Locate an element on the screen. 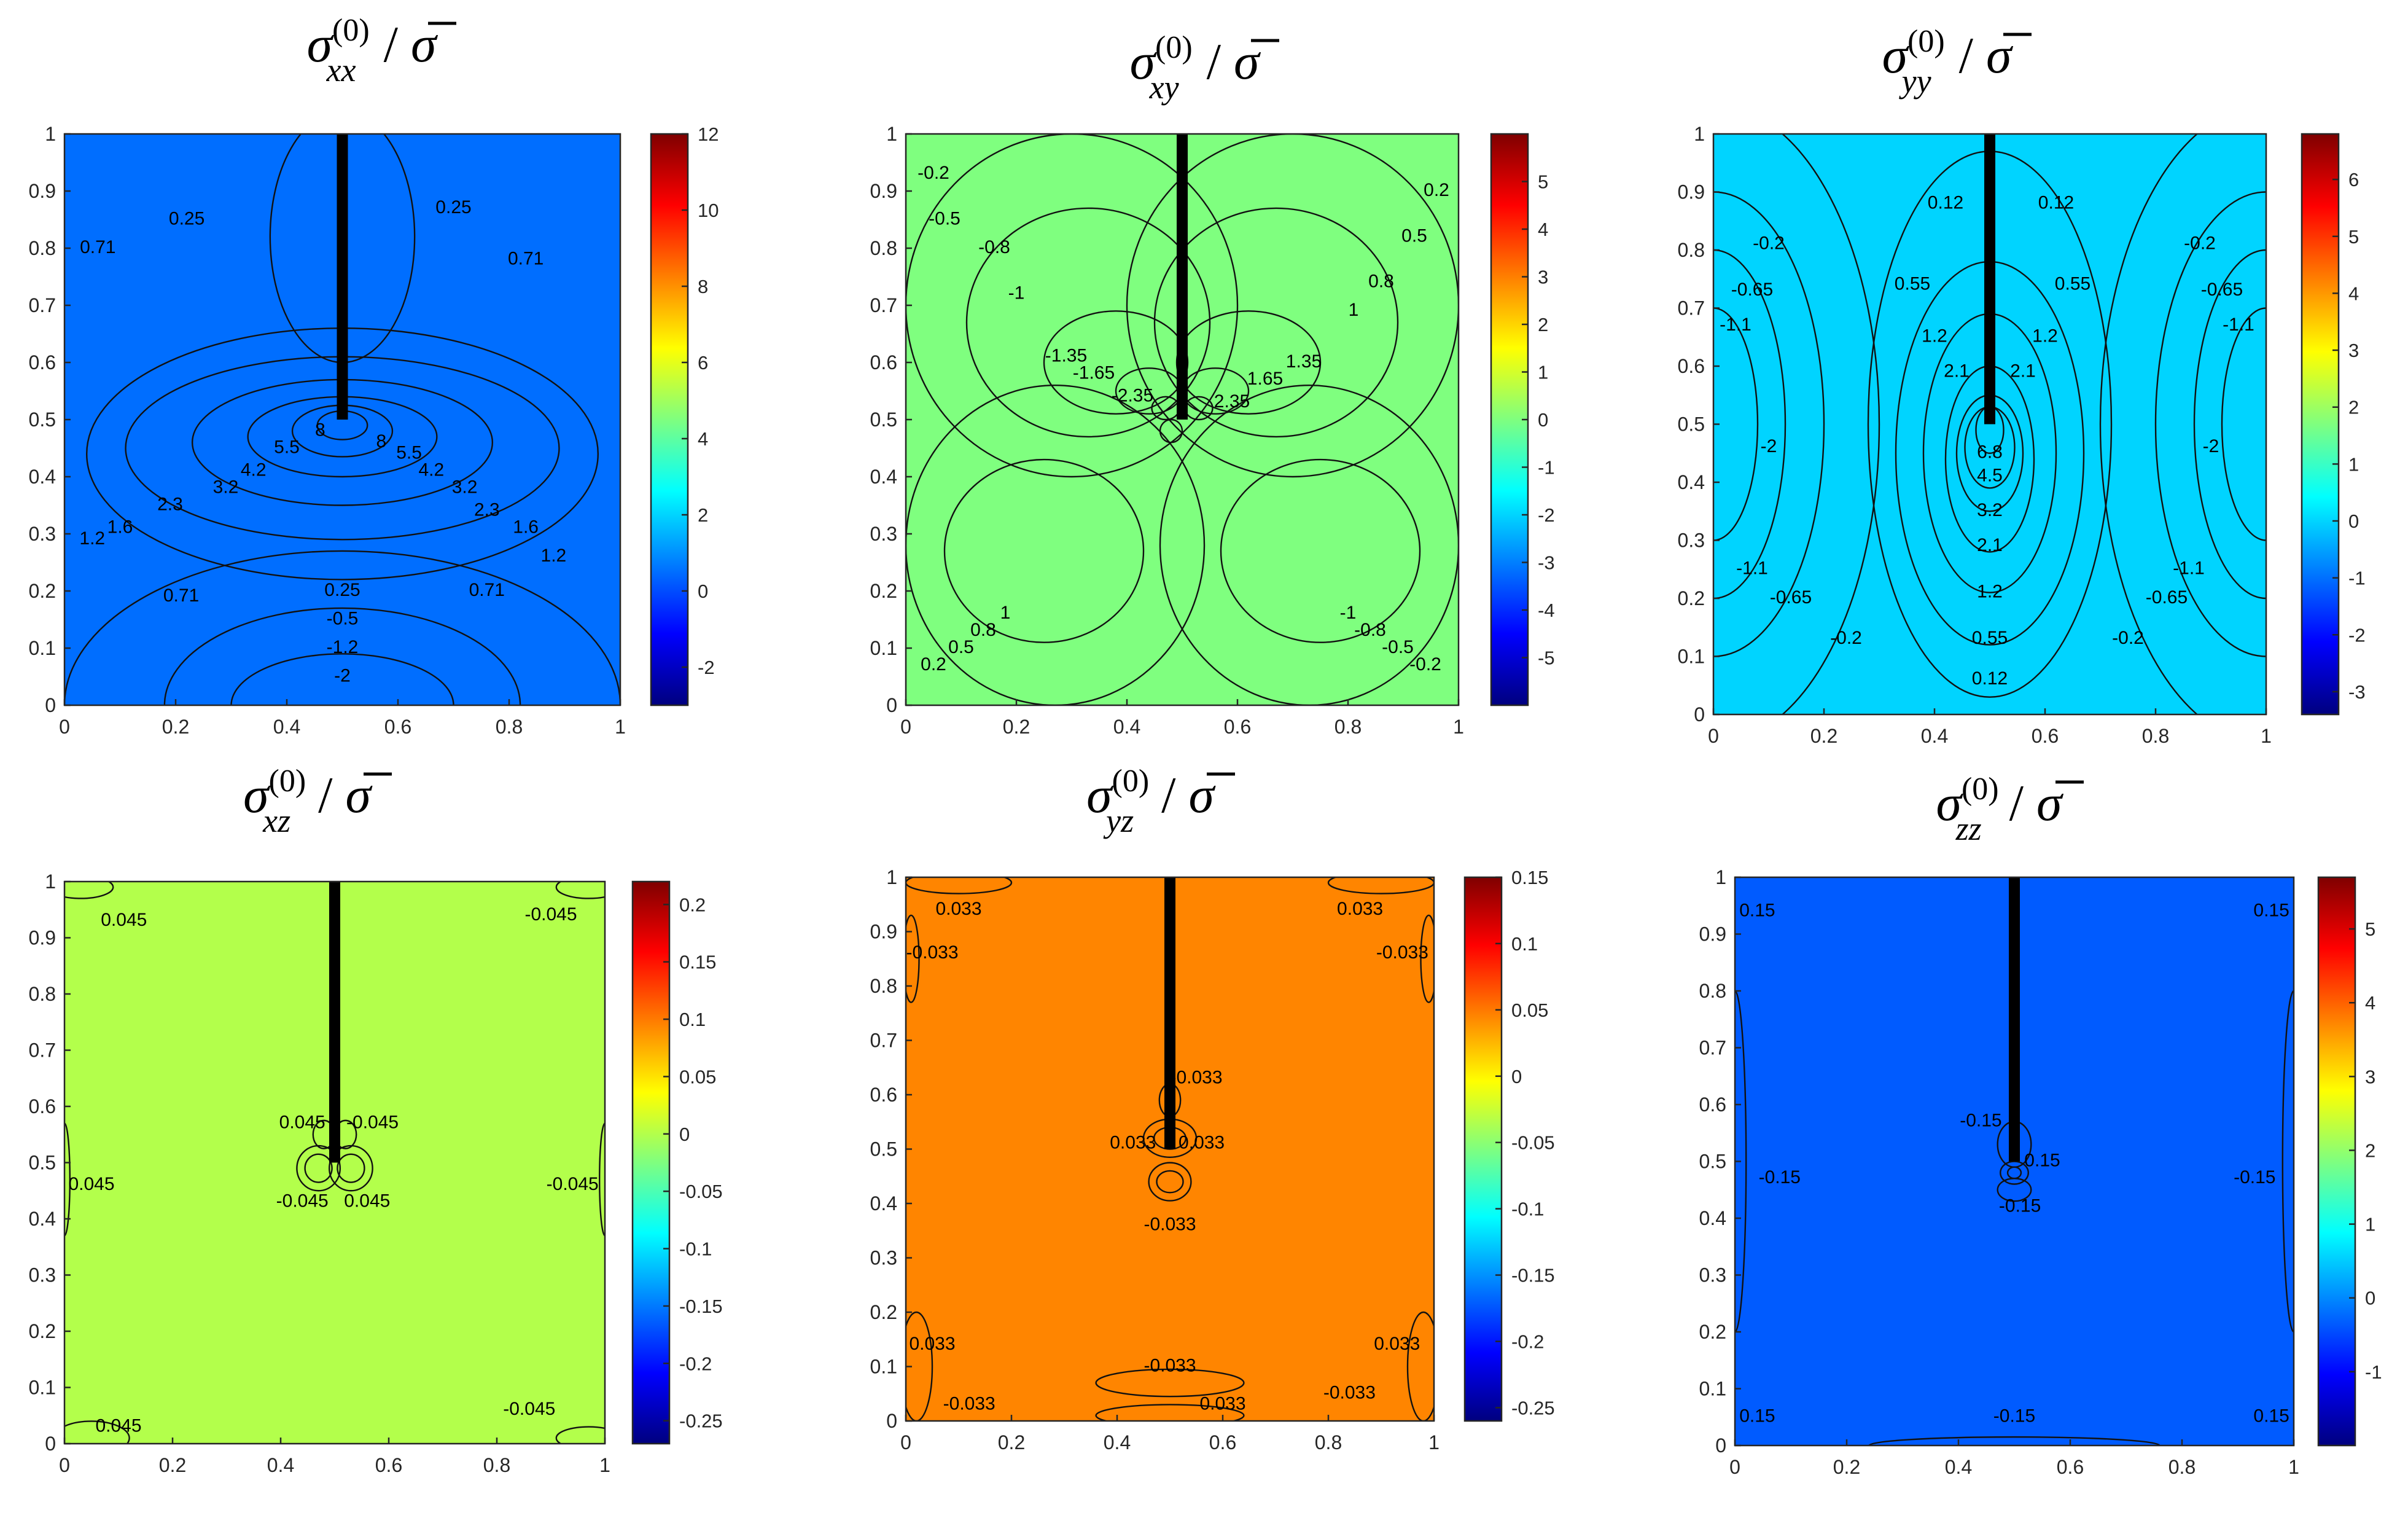 The image size is (2408, 1518). y-tick-label: 0.2 is located at coordinates (1691, 598).